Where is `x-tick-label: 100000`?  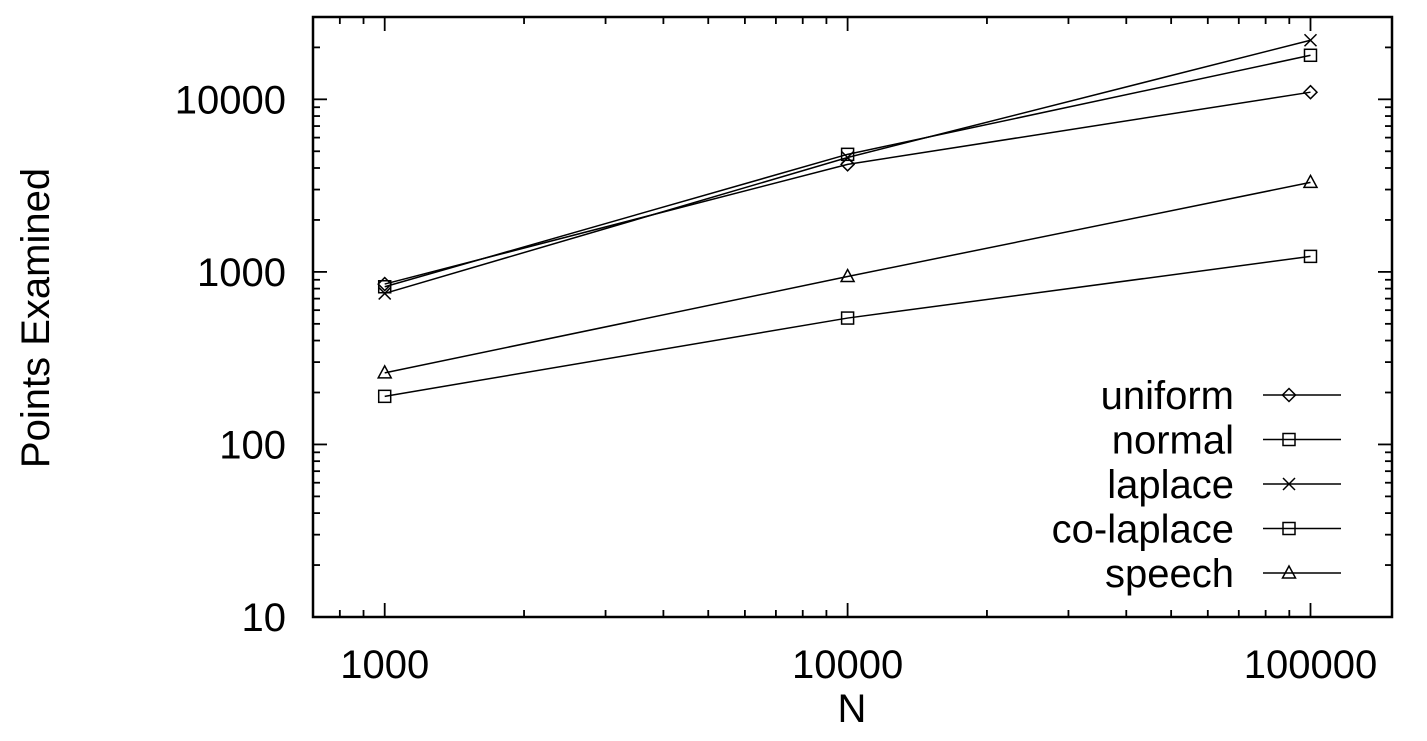 x-tick-label: 100000 is located at coordinates (1310, 665).